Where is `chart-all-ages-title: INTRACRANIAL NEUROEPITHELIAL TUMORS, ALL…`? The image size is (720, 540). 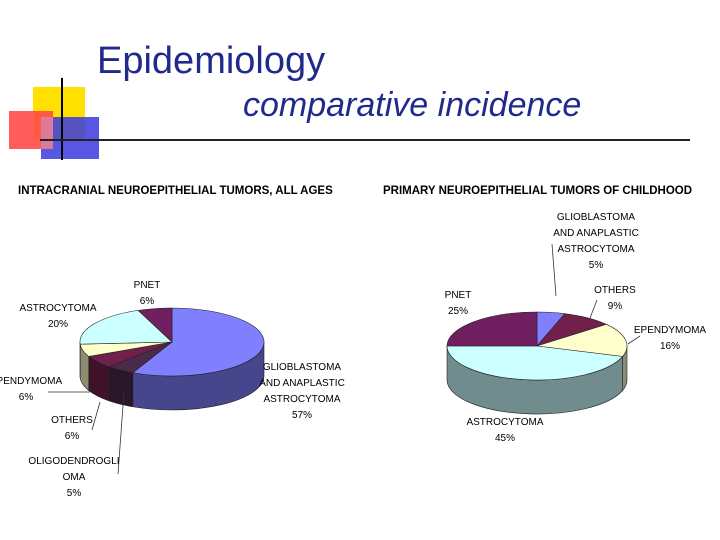
chart-all-ages-title: INTRACRANIAL NEUROEPITHELIAL TUMORS, ALL… is located at coordinates (175, 191).